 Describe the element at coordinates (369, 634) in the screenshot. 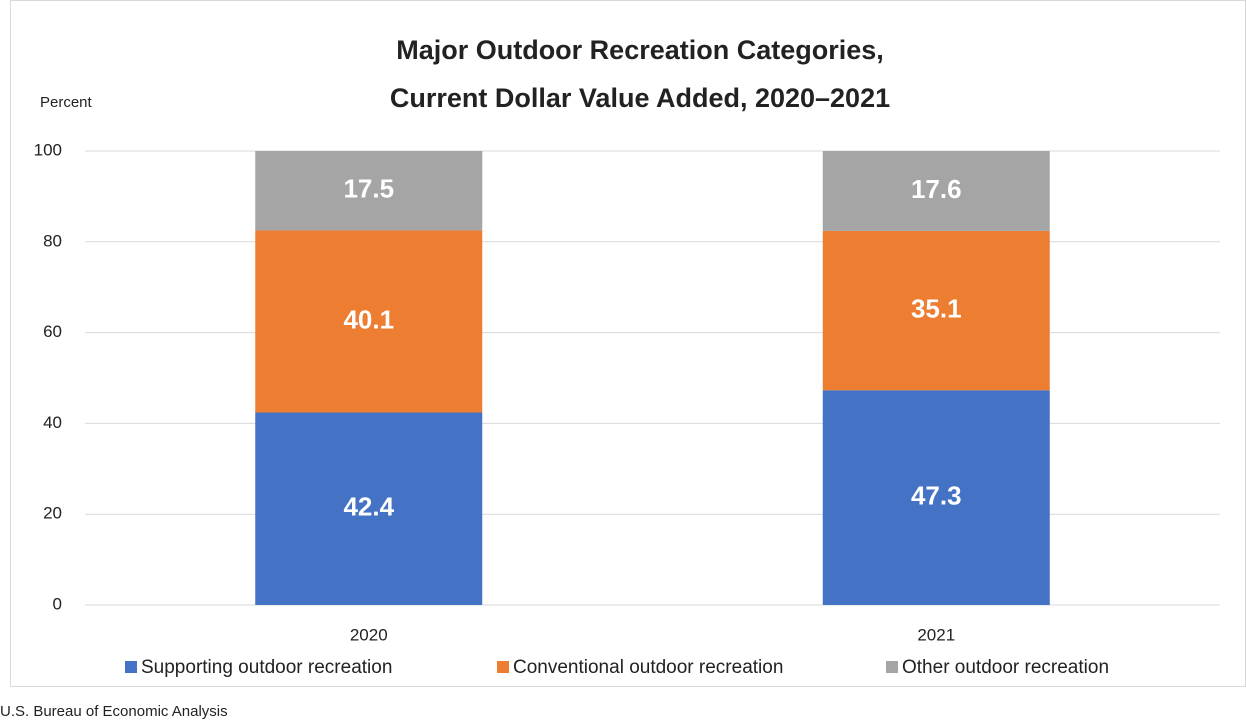

I see `x-tick-label: 2020` at that location.